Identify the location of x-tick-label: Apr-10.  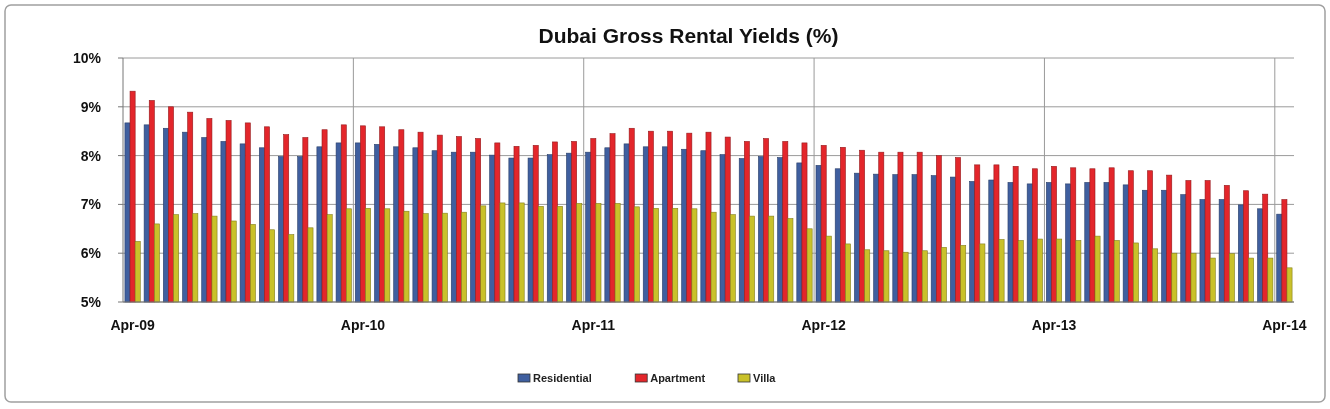
(363, 325).